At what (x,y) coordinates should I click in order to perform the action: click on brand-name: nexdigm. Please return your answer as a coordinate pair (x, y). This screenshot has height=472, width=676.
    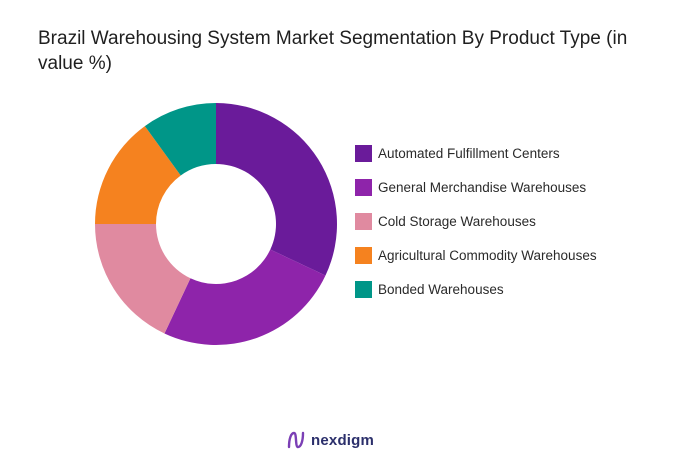
    Looking at the image, I should click on (343, 440).